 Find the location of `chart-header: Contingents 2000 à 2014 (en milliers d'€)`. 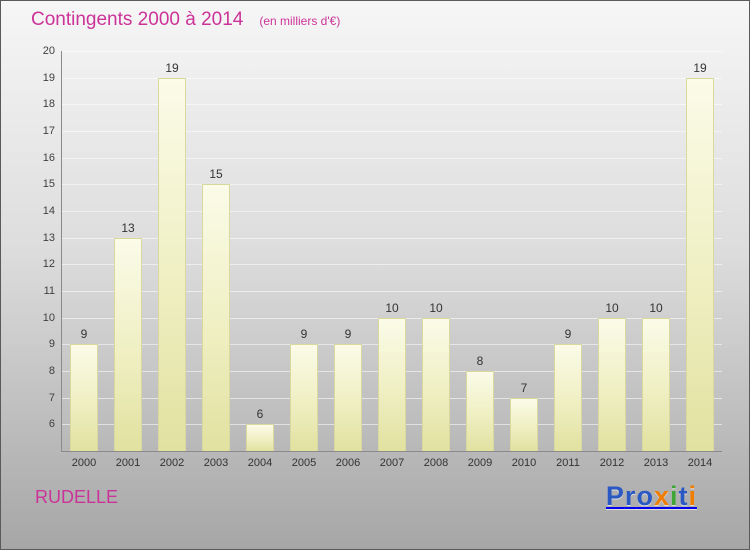

chart-header: Contingents 2000 à 2014 (en milliers d'€) is located at coordinates (185, 20).